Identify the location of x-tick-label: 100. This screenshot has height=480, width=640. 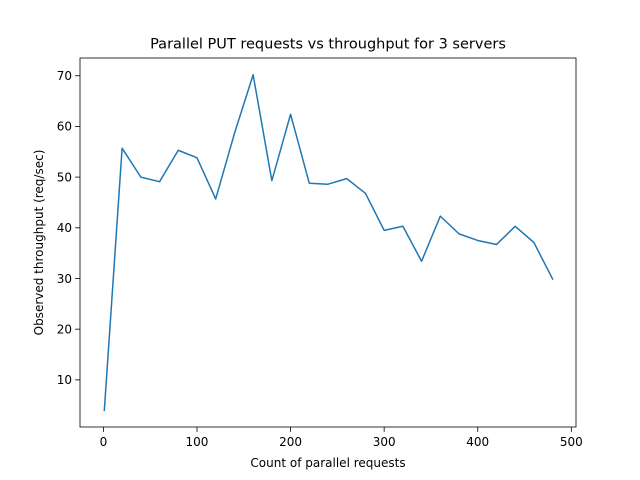
(197, 442).